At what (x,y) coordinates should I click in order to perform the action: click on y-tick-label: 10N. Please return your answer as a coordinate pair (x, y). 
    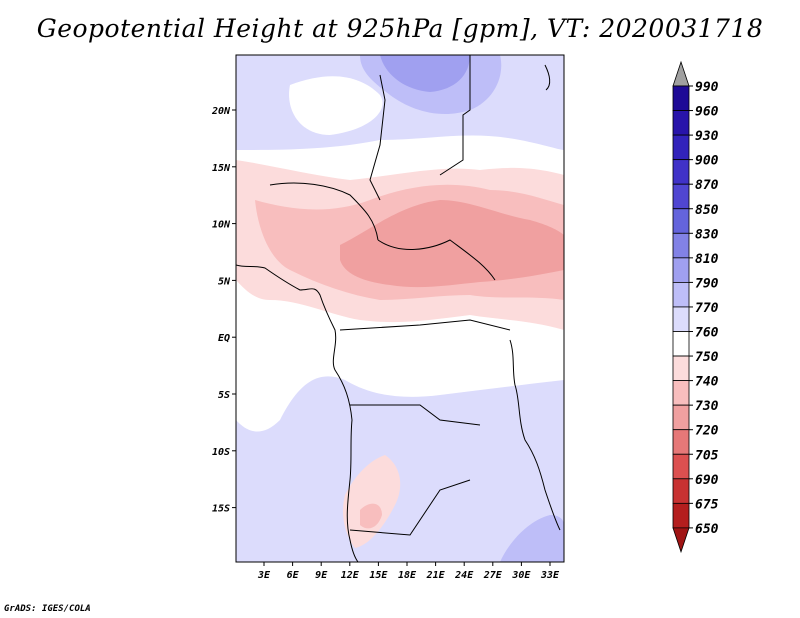
    Looking at the image, I should click on (221, 225).